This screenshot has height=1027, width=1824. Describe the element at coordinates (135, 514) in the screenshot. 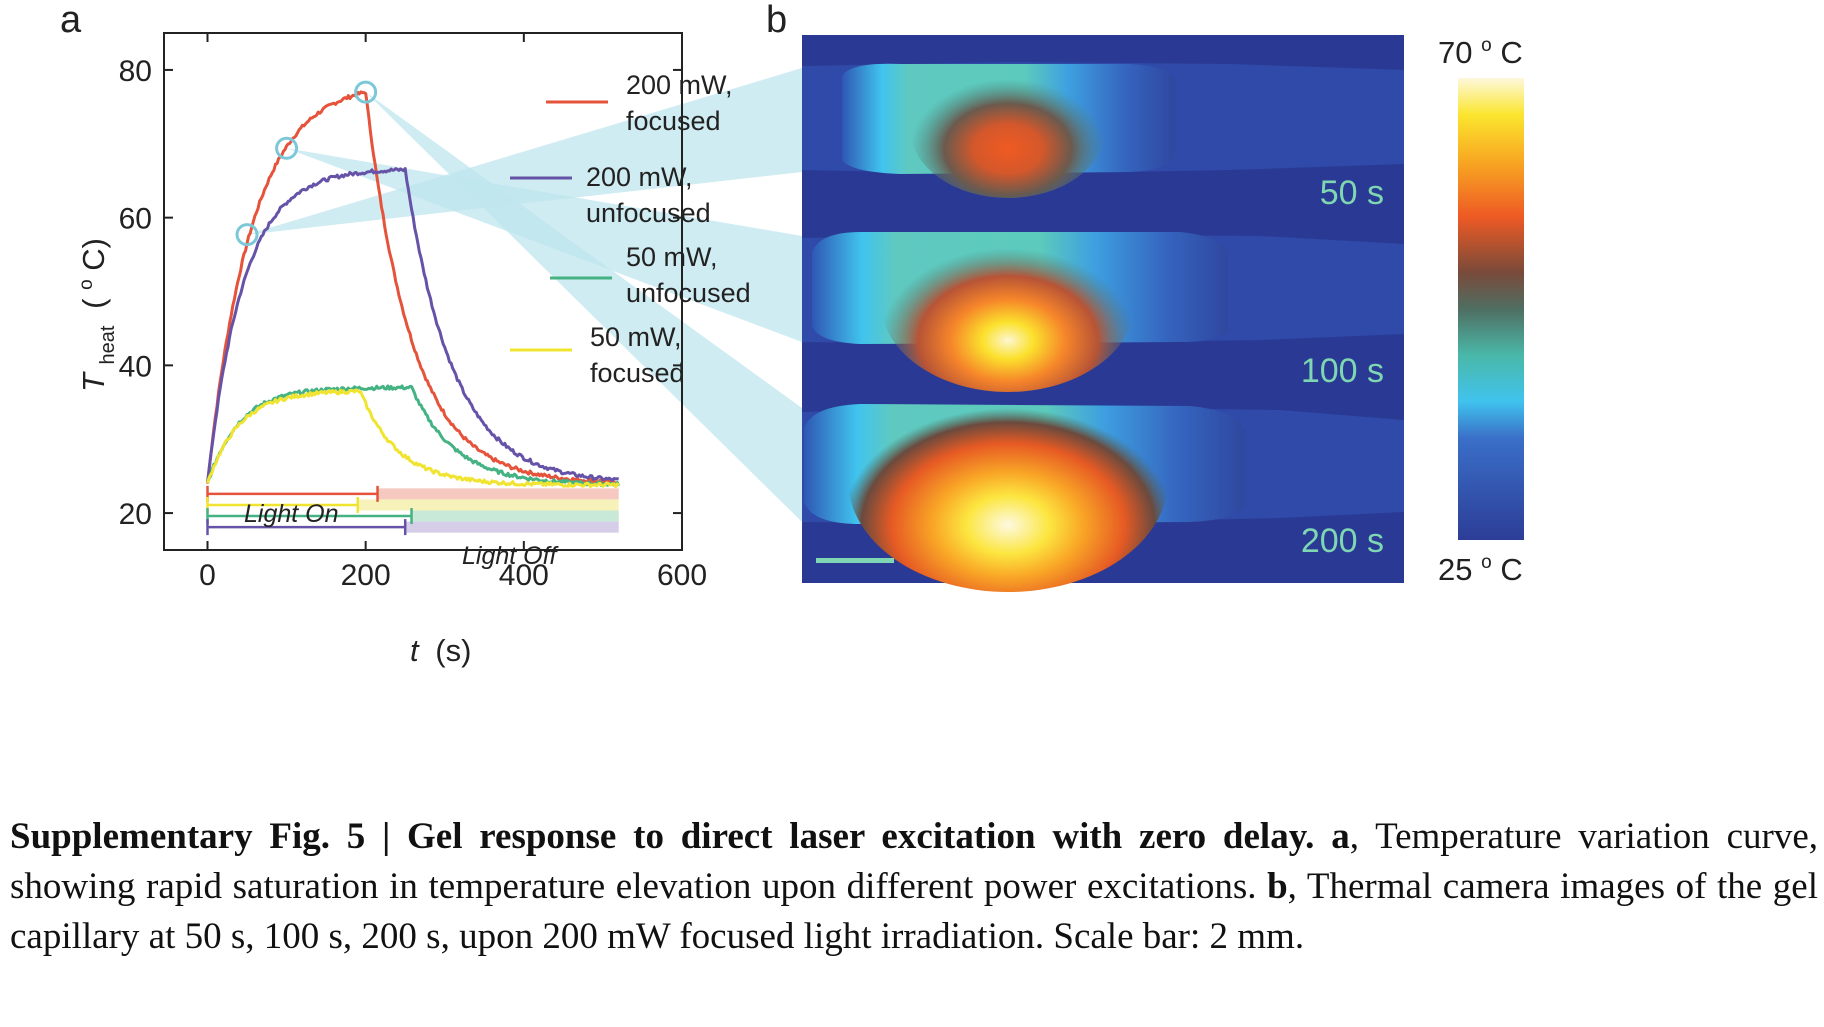

I see `y-tick-label: 20` at that location.